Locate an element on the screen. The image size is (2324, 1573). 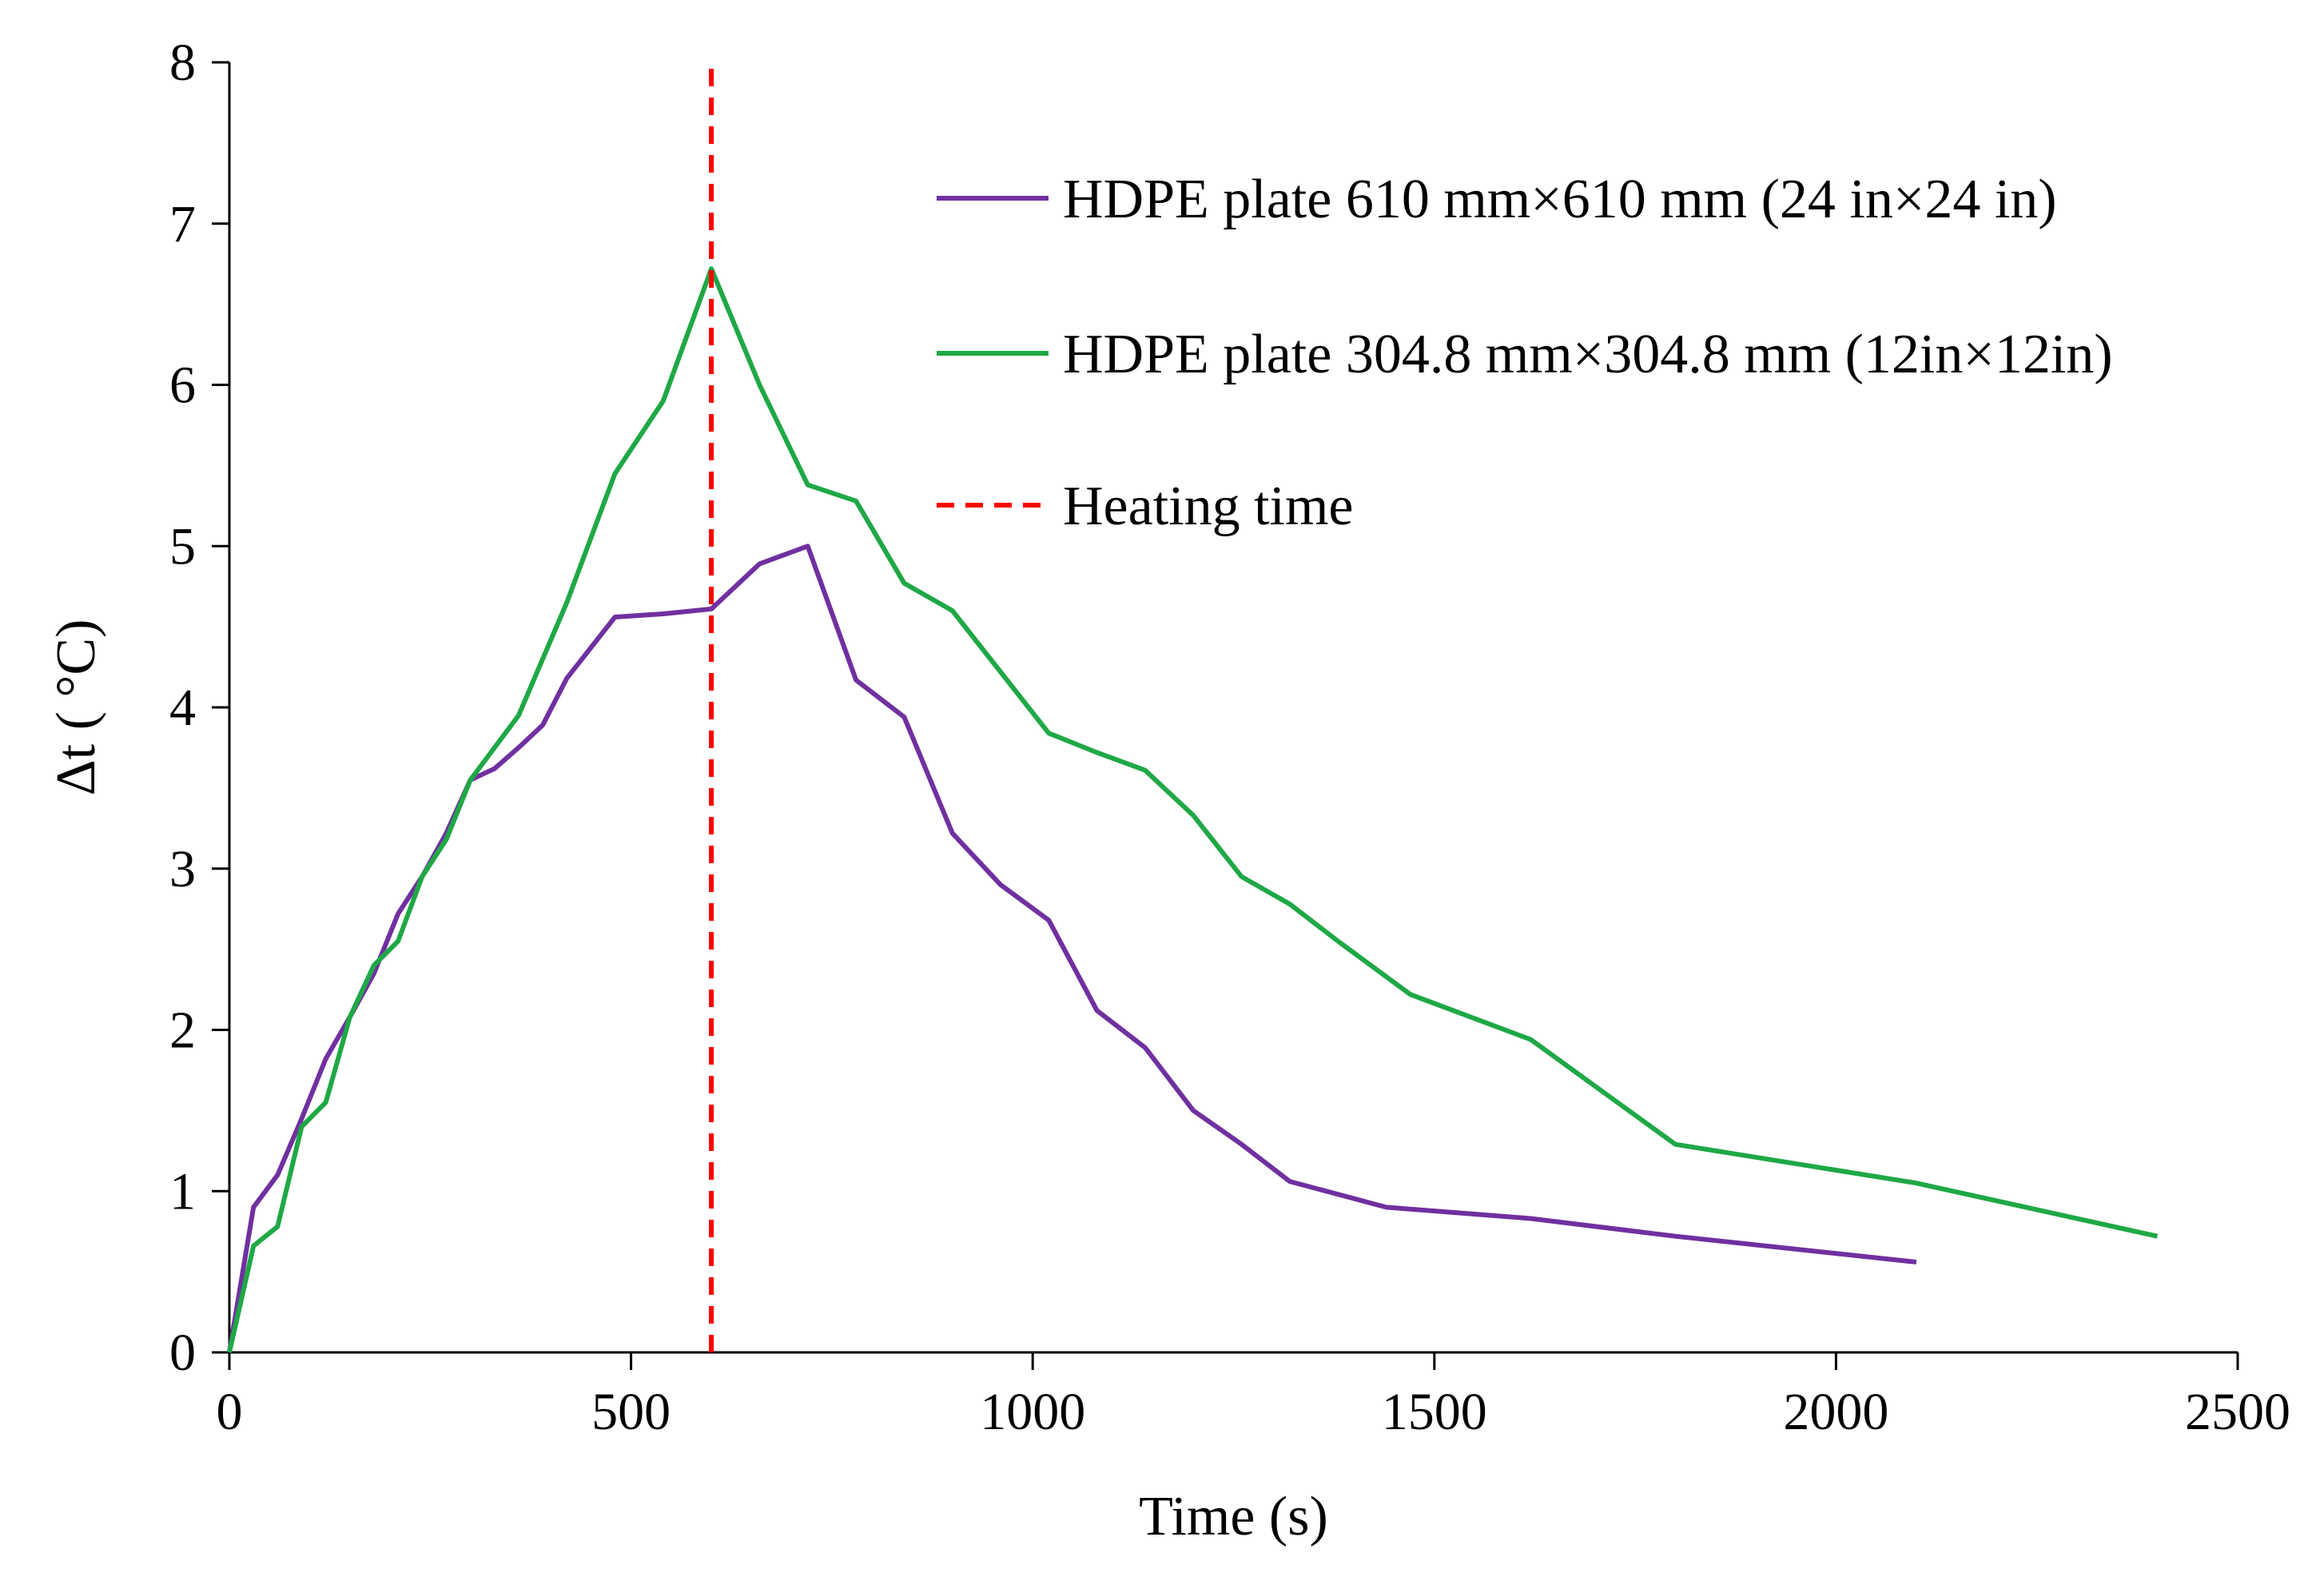
y-tick-label: 3 is located at coordinates (182, 869).